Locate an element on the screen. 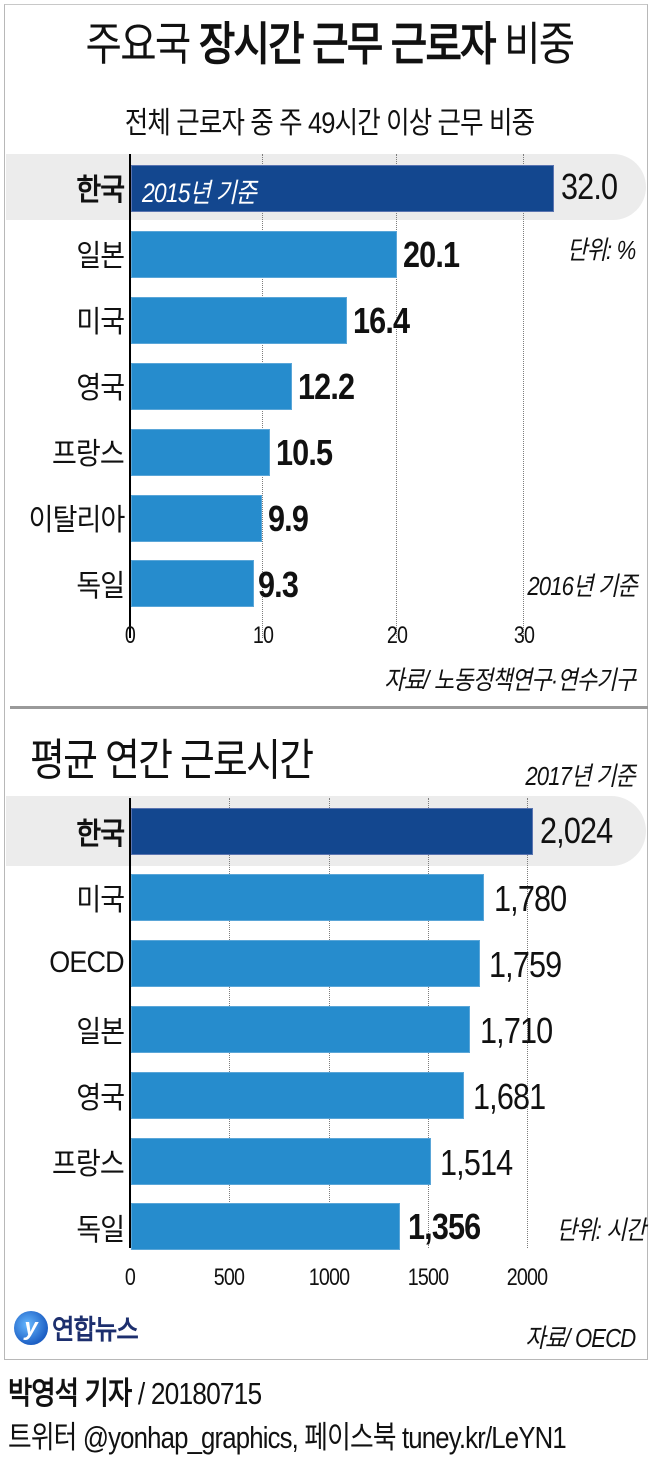 This screenshot has width=659, height=1460. bar-label: OECD is located at coordinates (87, 962).